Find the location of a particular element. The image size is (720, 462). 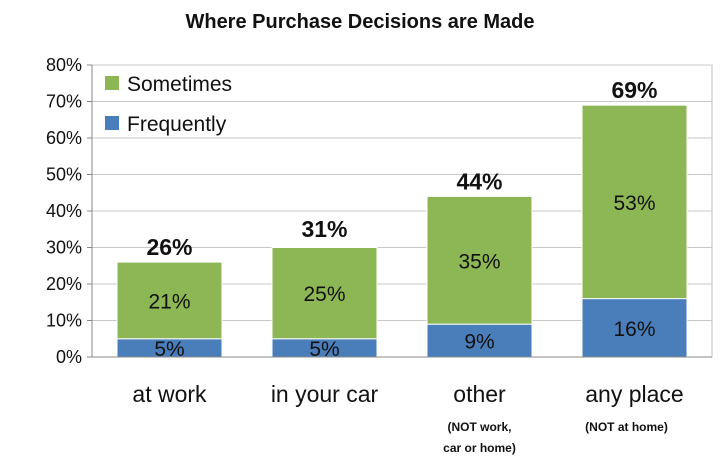

chart-title: Where Purchase Decisions are Made is located at coordinates (359, 22).